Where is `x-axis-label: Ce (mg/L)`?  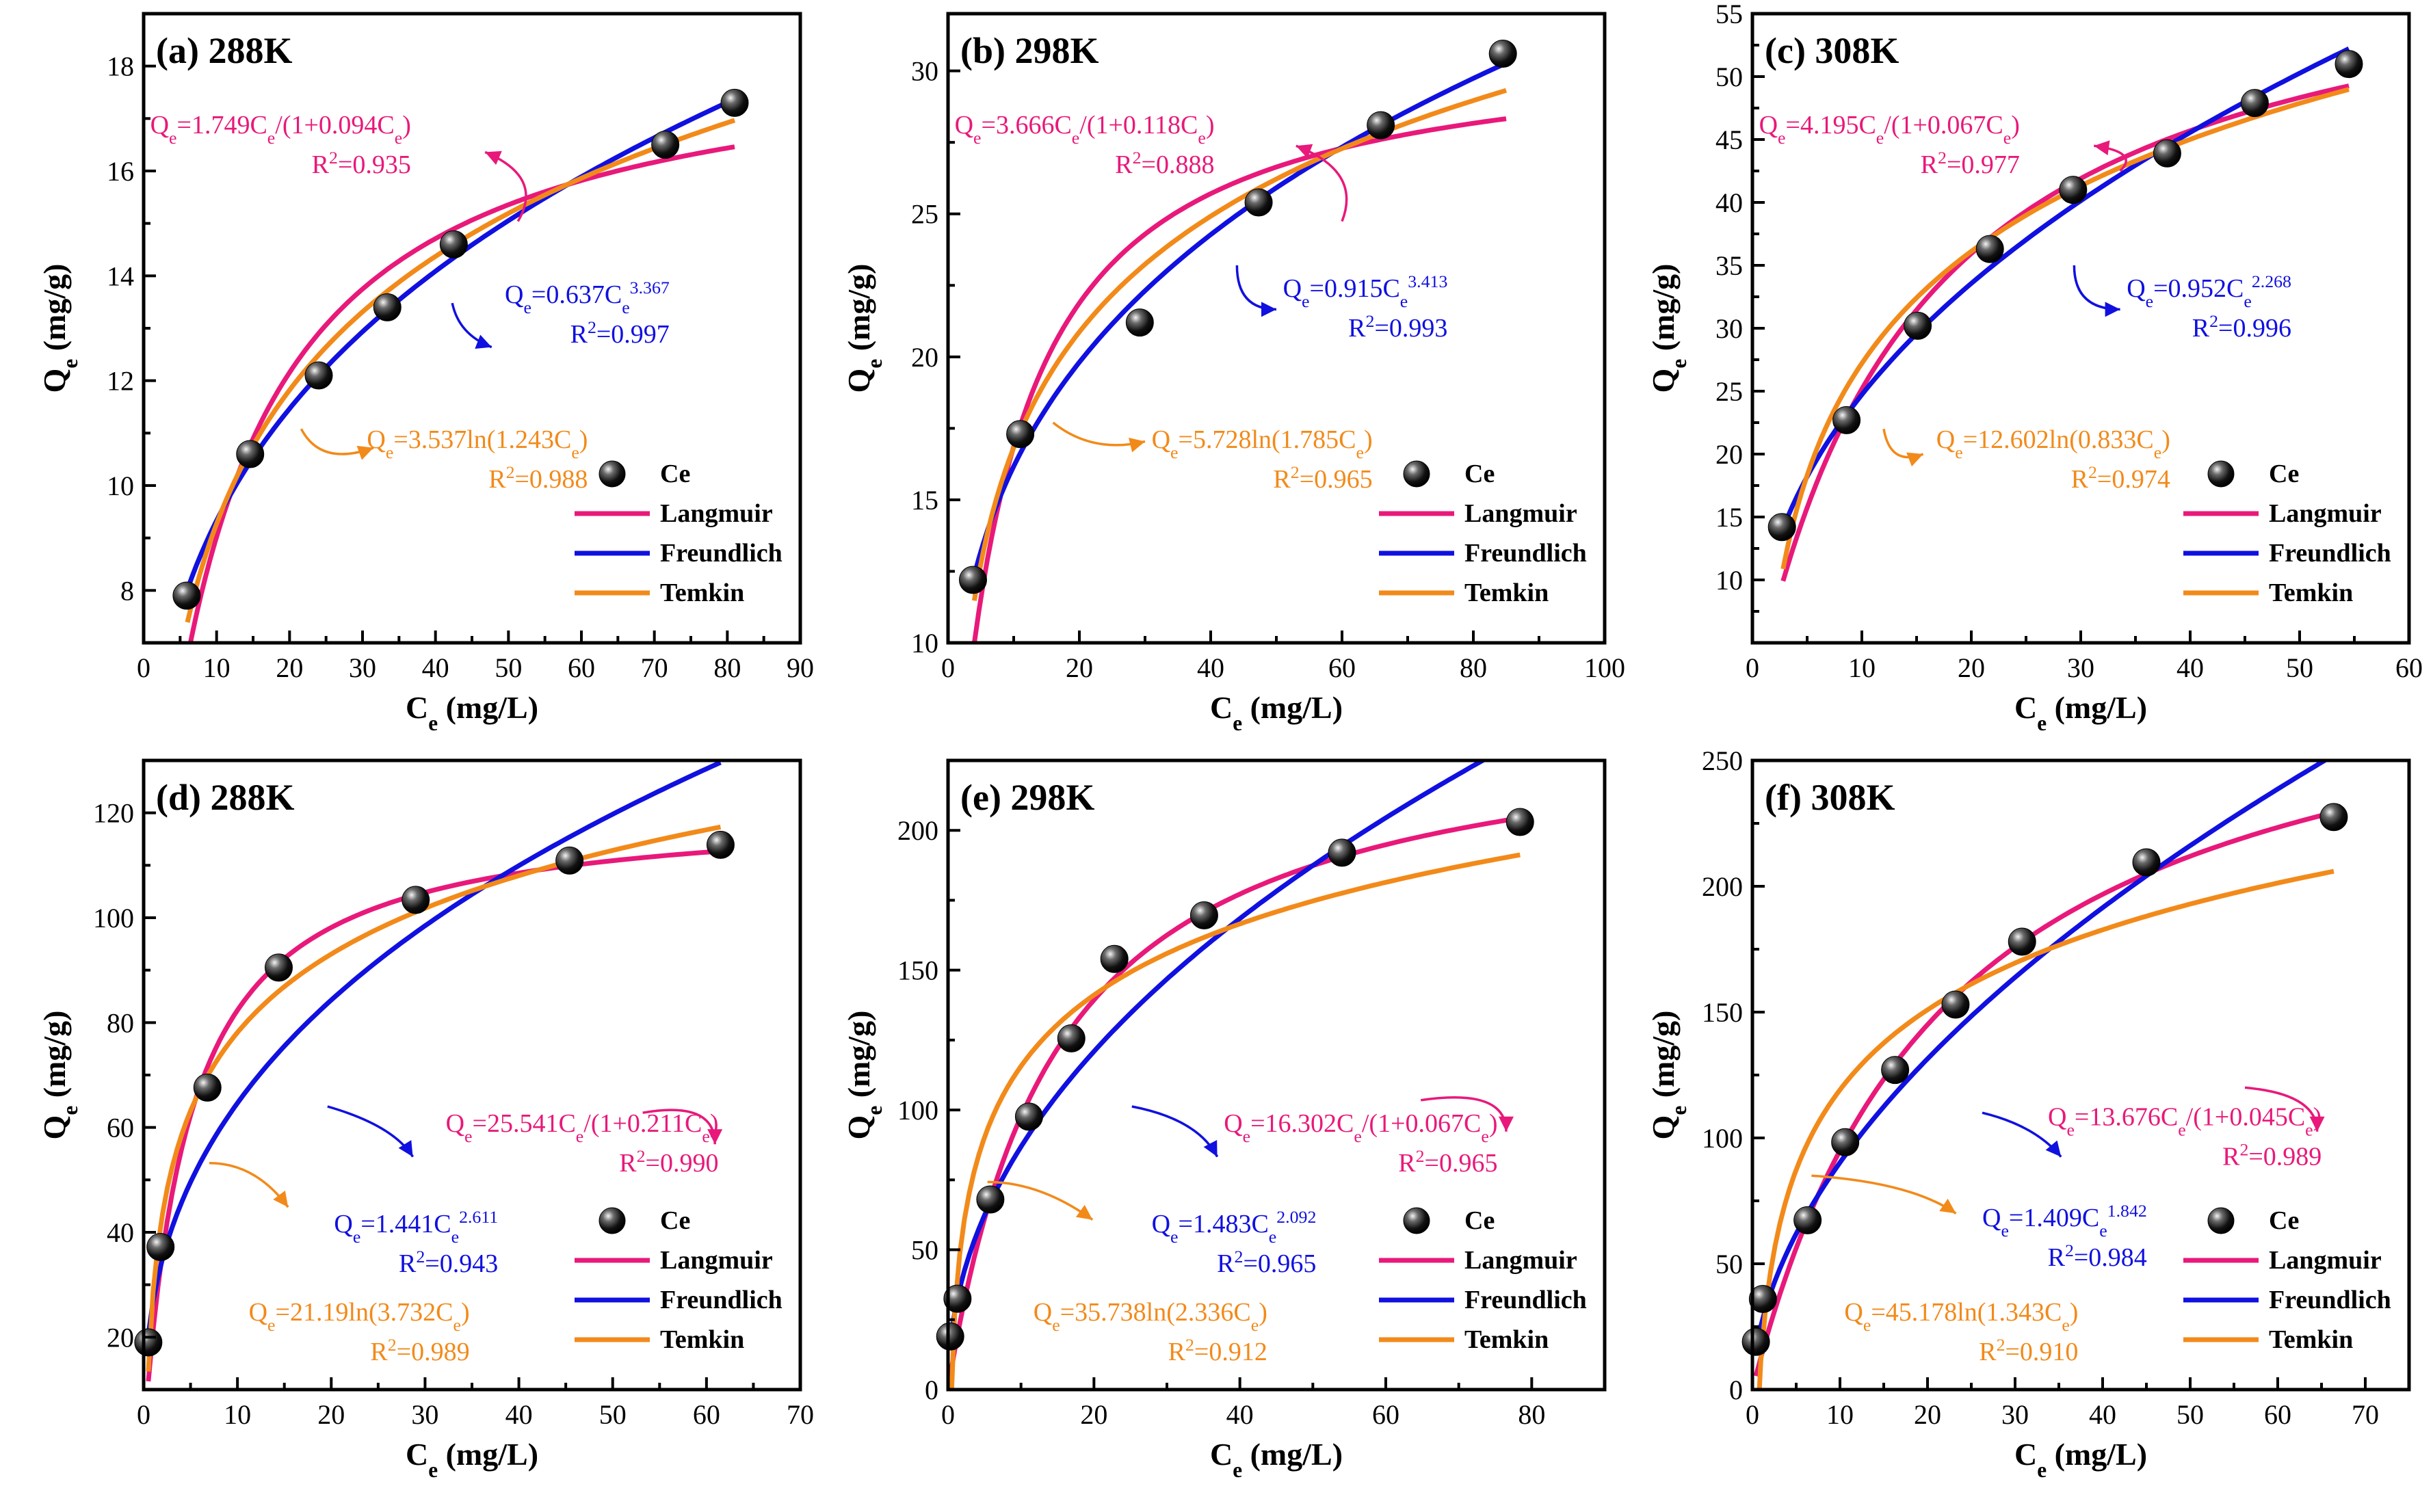 x-axis-label: Ce (mg/L) is located at coordinates (1276, 712).